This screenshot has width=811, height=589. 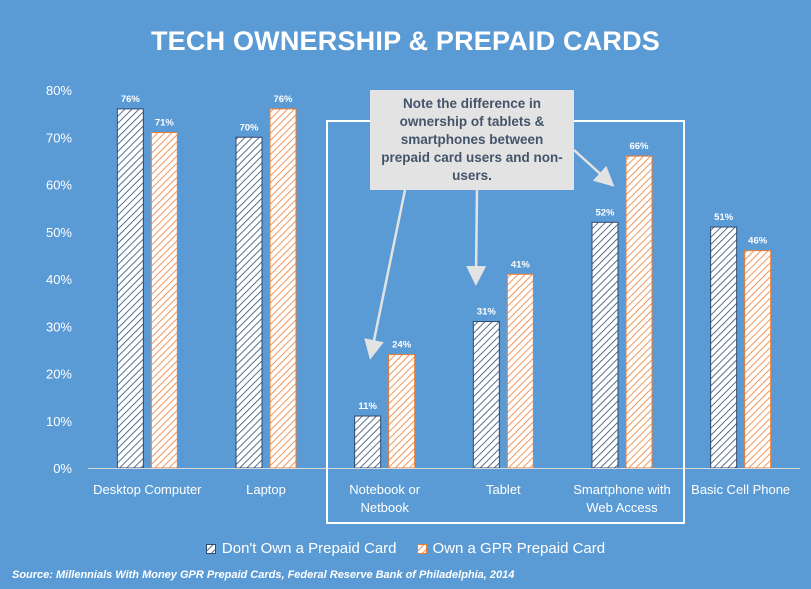 I want to click on chart-title: TECH OWNERSHIP & PREPAID CARDS, so click(x=405, y=41).